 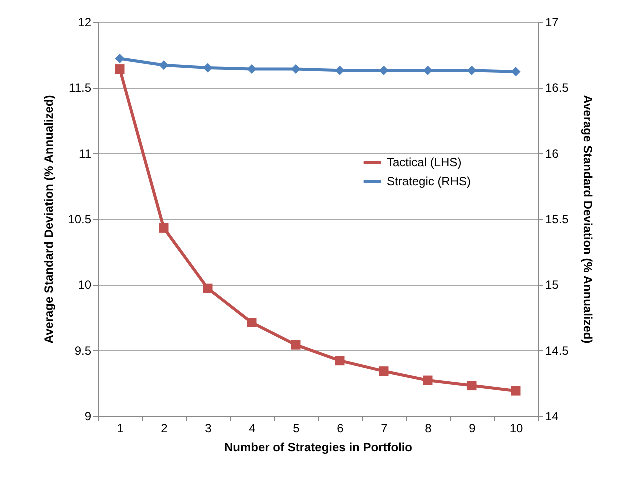 What do you see at coordinates (428, 429) in the screenshot?
I see `x-tick-label: 8` at bounding box center [428, 429].